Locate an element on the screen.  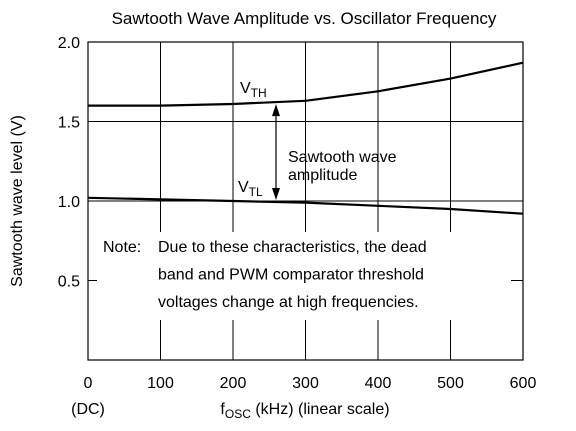
y-tick-label: 1.5 is located at coordinates (69, 123).